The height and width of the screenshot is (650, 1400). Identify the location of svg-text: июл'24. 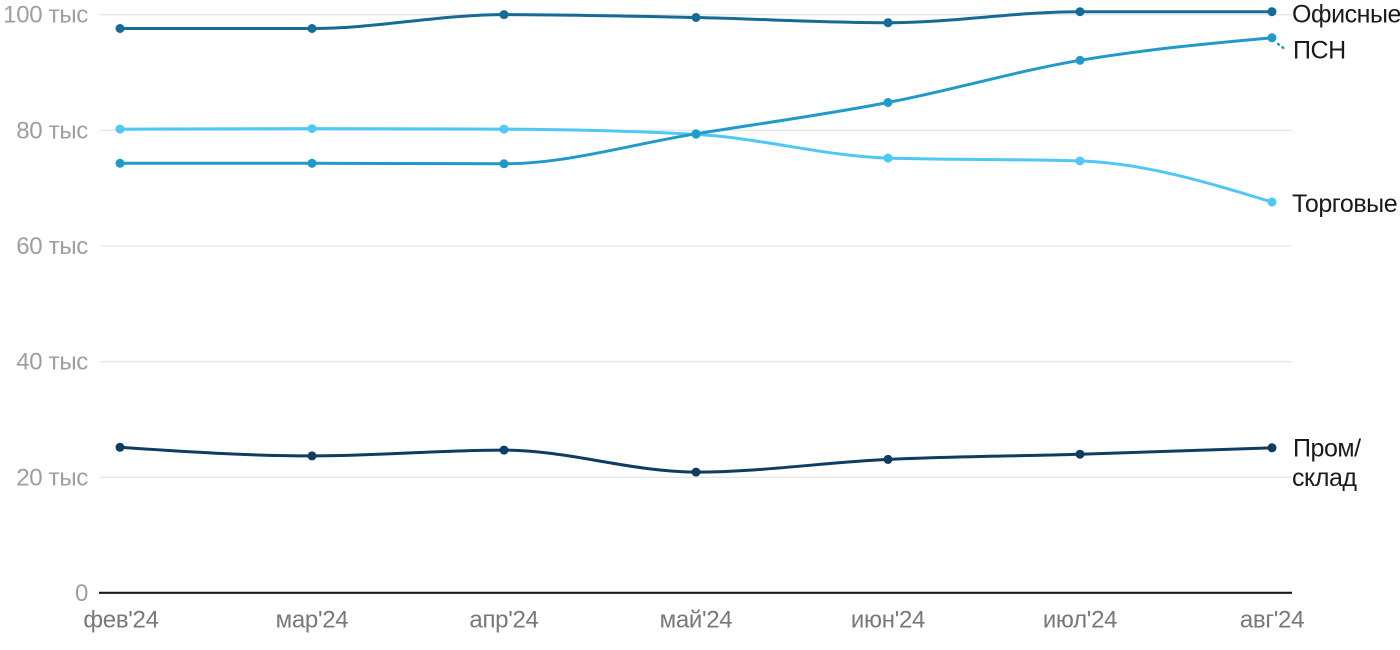
(1080, 619).